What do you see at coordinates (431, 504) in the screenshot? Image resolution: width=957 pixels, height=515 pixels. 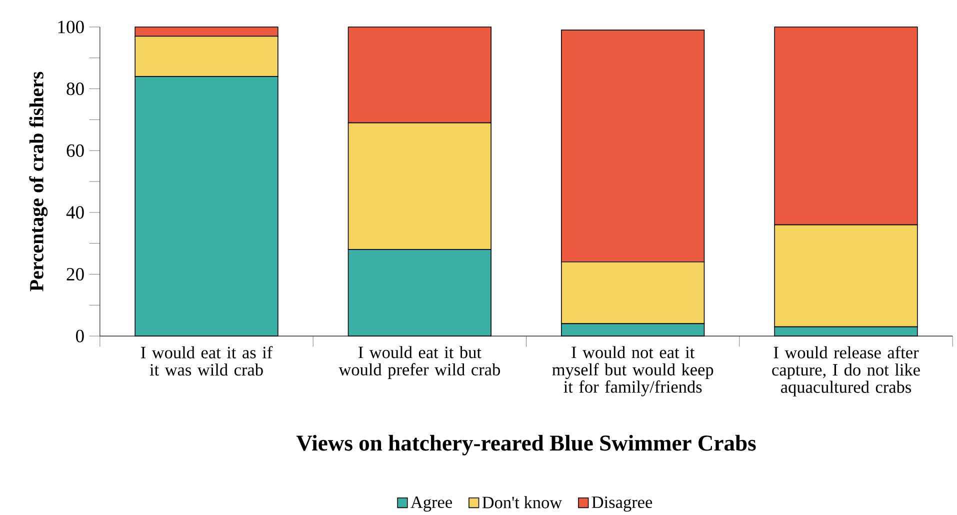 I see `legend-label: Agree` at bounding box center [431, 504].